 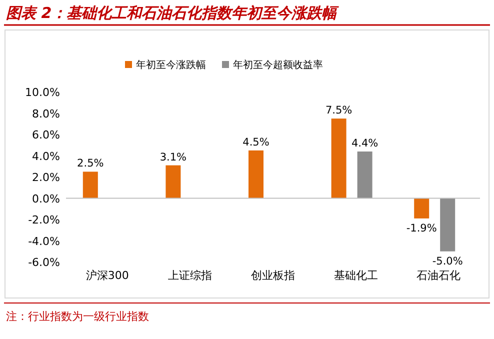 I want to click on y-tick-label: -2.0%, so click(x=44, y=220).